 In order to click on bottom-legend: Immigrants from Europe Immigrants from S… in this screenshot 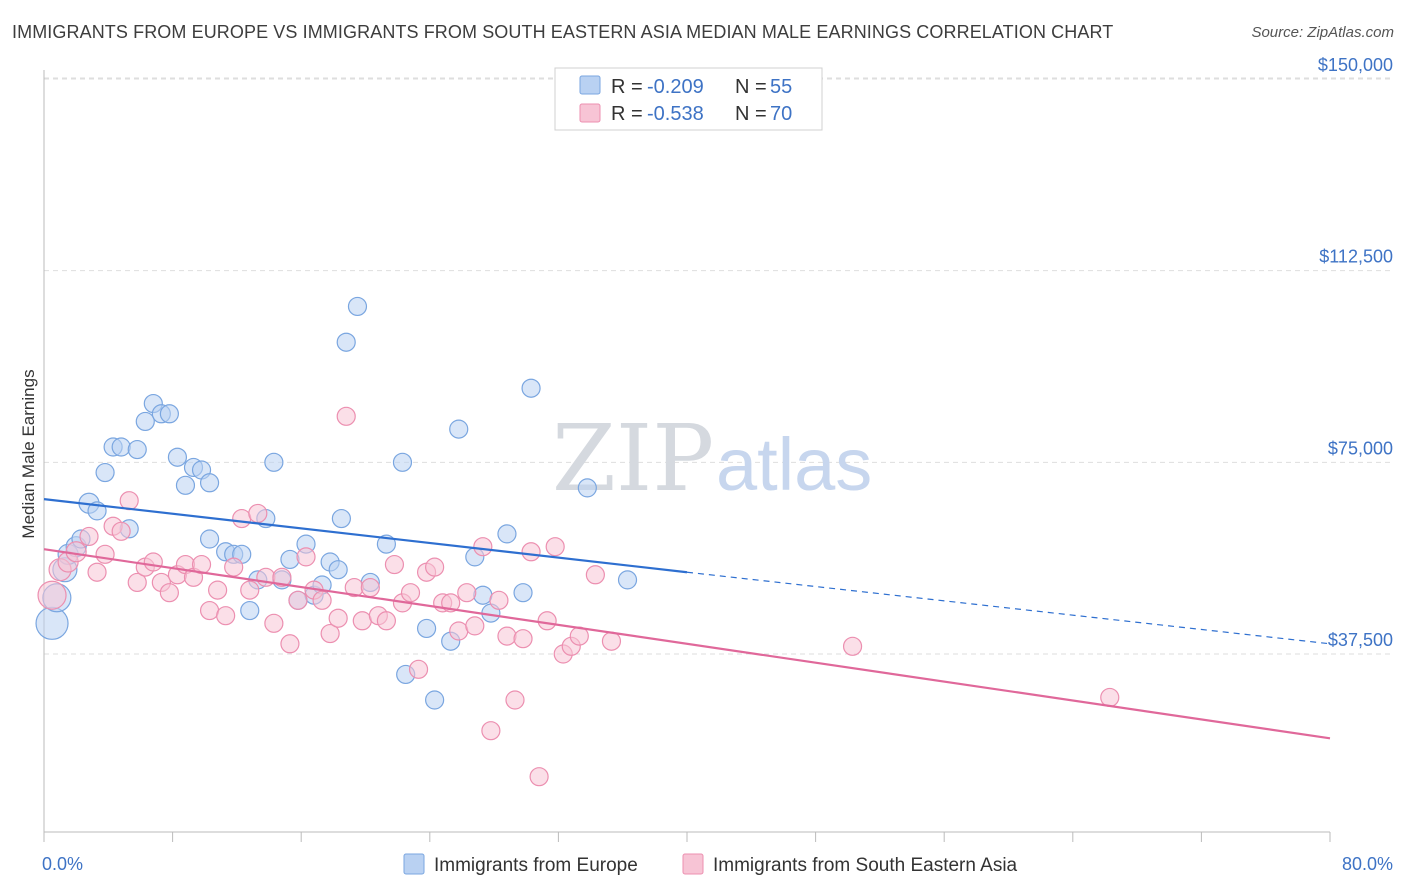, I will do `click(710, 864)`.